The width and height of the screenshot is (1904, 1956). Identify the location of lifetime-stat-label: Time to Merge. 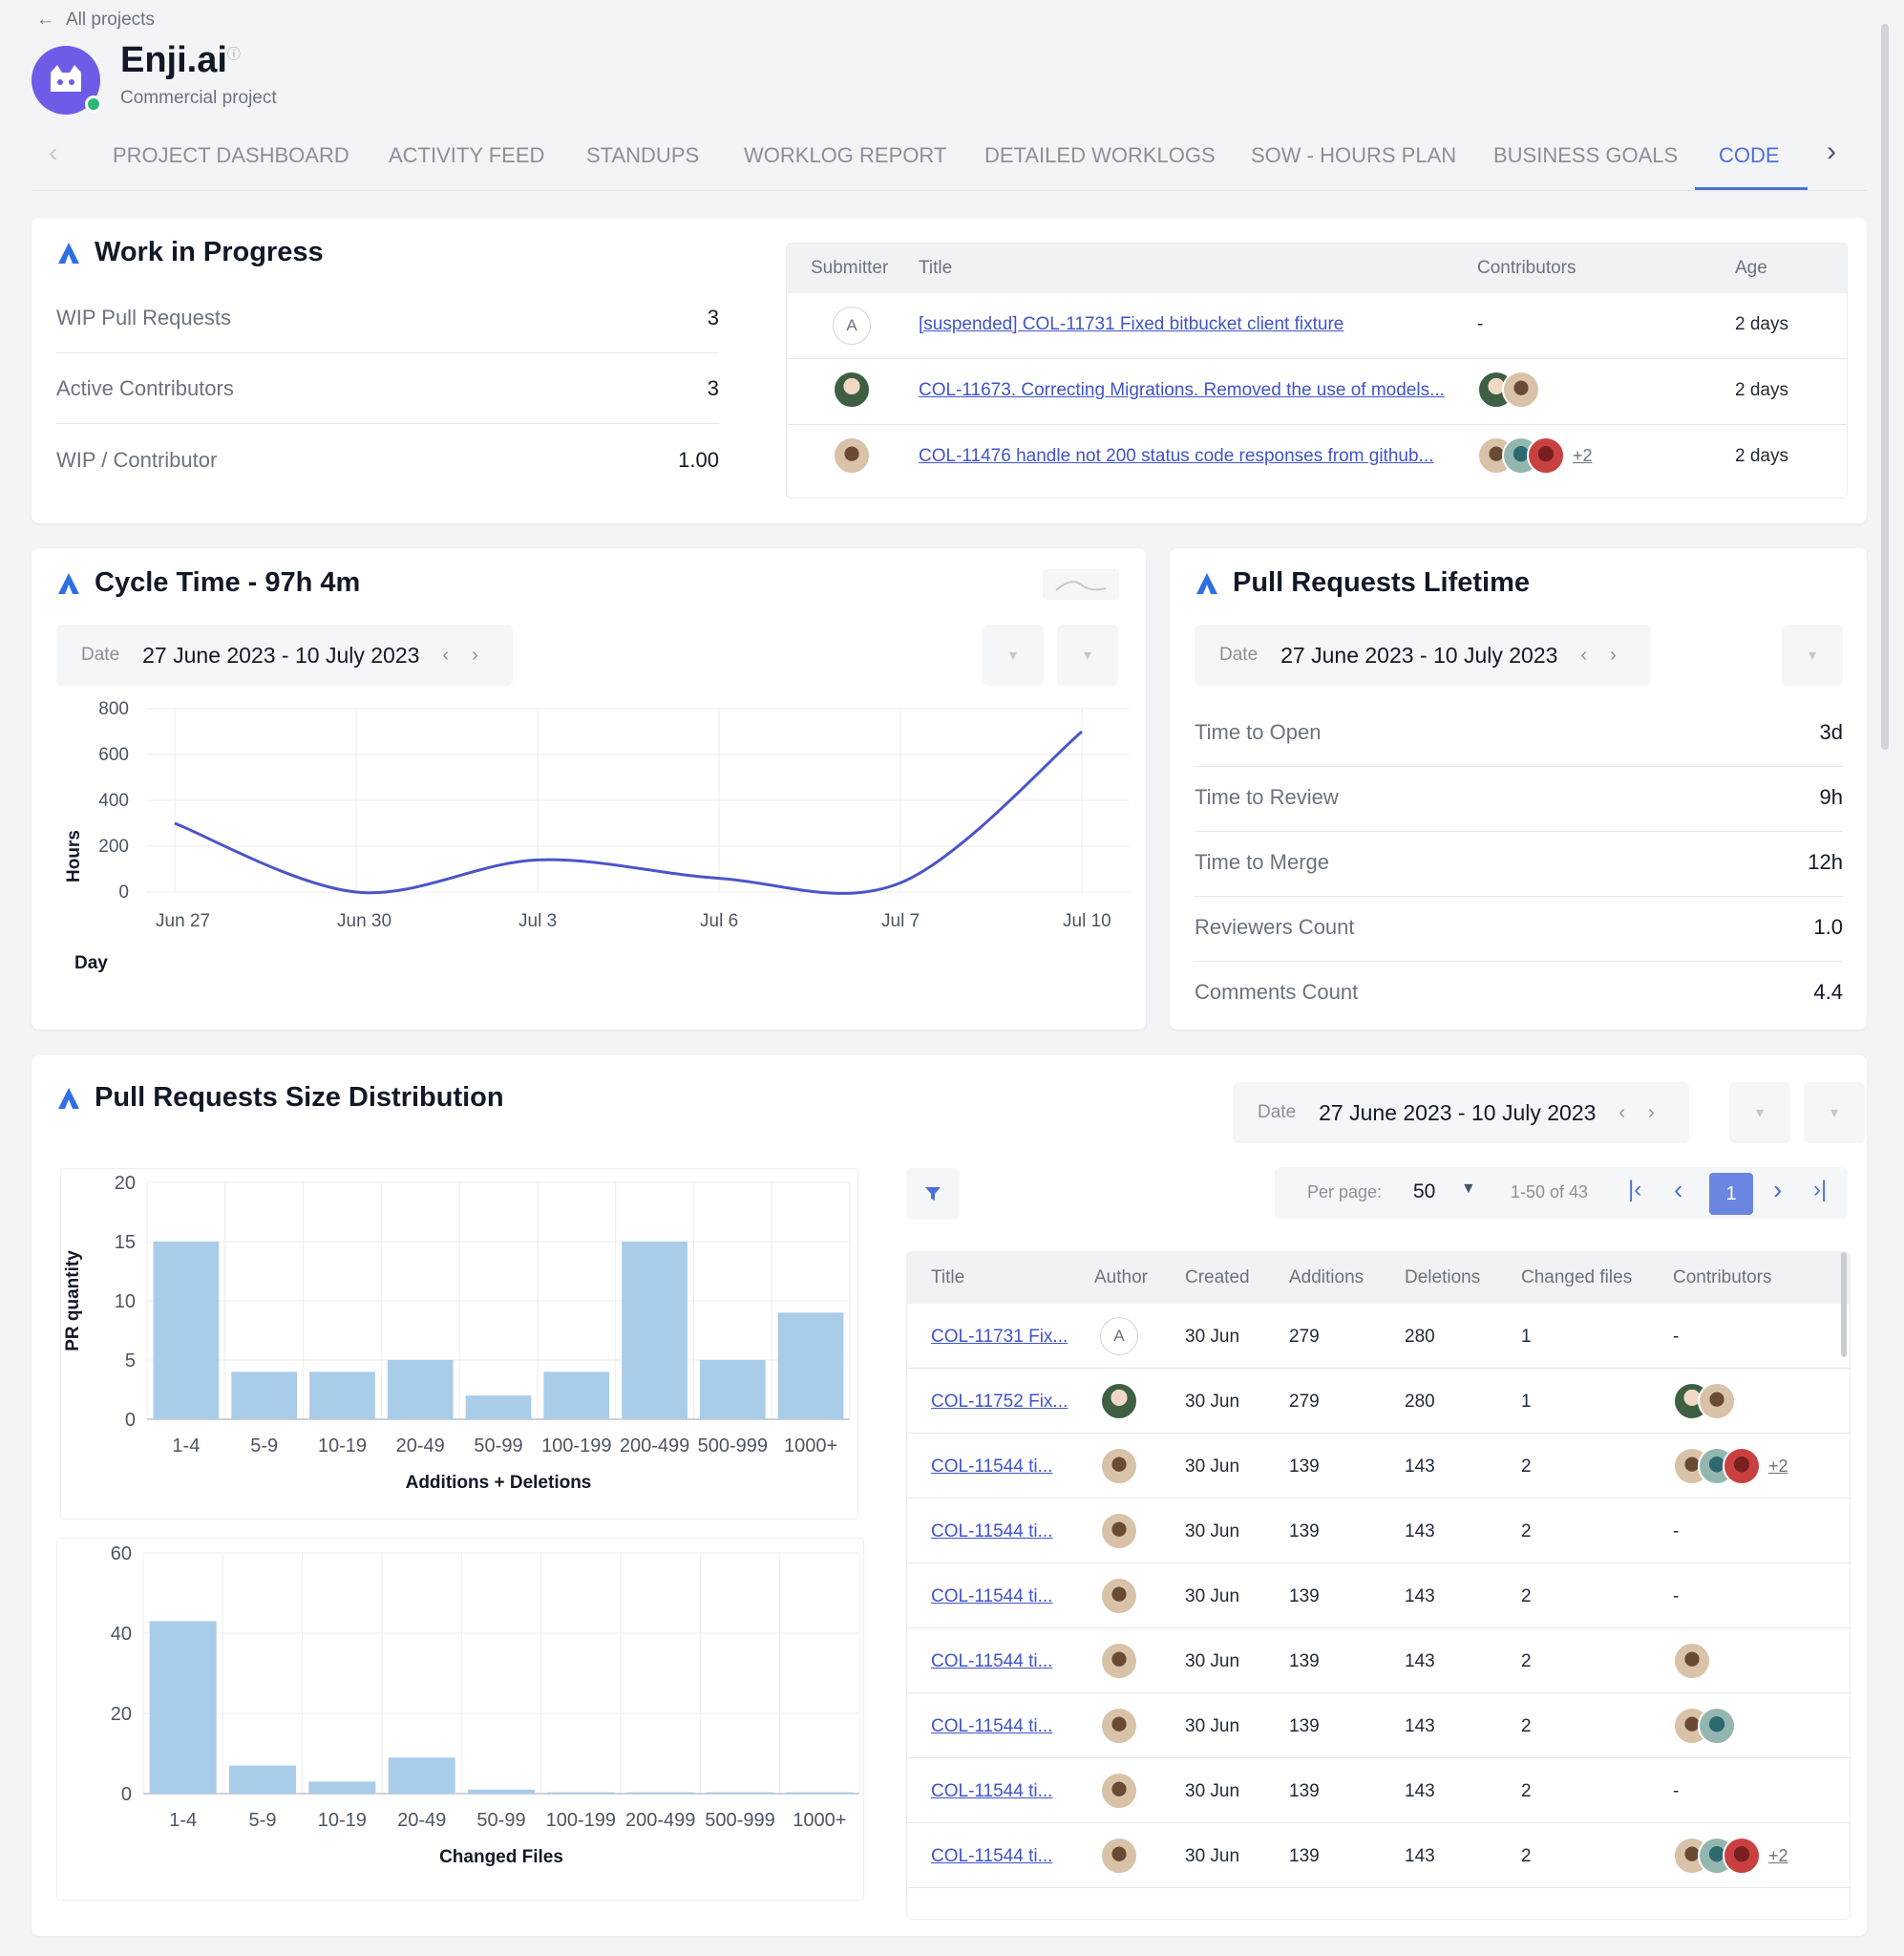
(1263, 862).